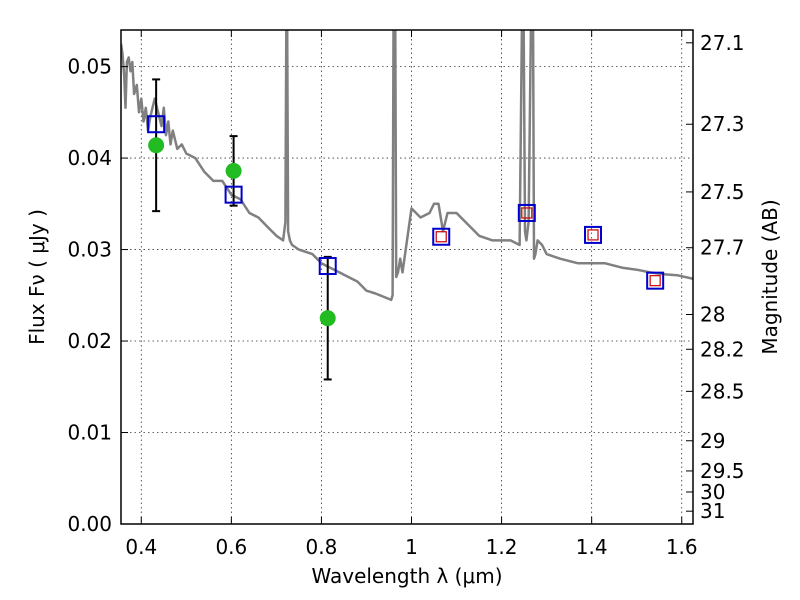  Describe the element at coordinates (89, 341) in the screenshot. I see `y-tick-label: 0.02` at that location.